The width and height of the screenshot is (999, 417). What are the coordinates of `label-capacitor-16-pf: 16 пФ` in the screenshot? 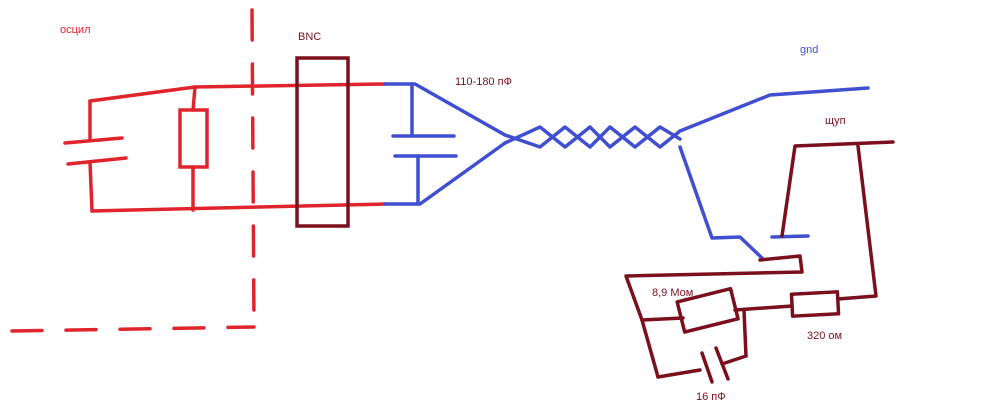 It's located at (711, 397).